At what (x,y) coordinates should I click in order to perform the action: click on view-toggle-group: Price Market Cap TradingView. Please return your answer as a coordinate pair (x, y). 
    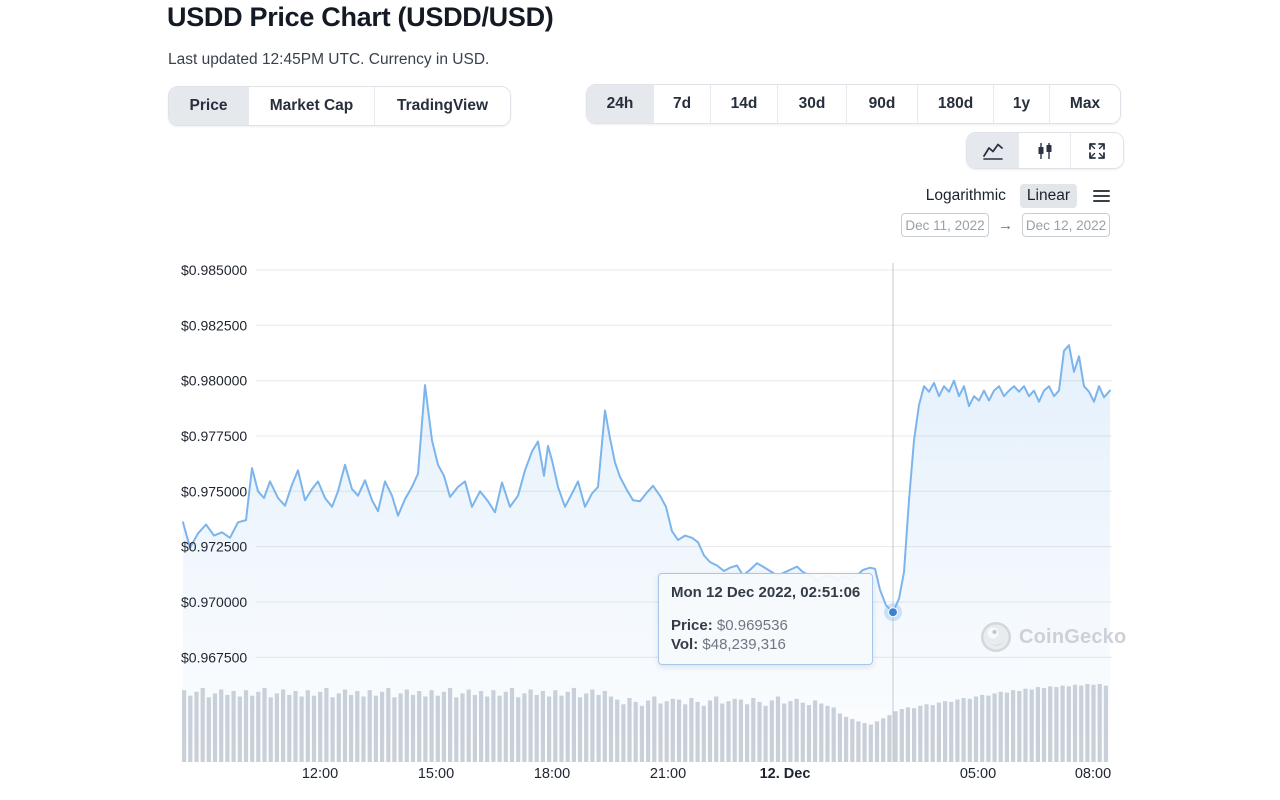
    Looking at the image, I should click on (339, 106).